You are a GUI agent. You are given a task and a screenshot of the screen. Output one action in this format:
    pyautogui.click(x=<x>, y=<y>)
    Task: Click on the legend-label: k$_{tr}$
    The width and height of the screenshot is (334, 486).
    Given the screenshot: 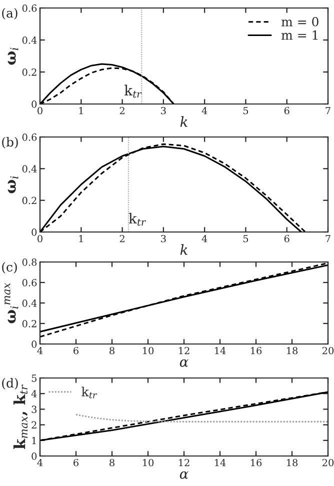 What is the action you would take?
    pyautogui.click(x=90, y=392)
    